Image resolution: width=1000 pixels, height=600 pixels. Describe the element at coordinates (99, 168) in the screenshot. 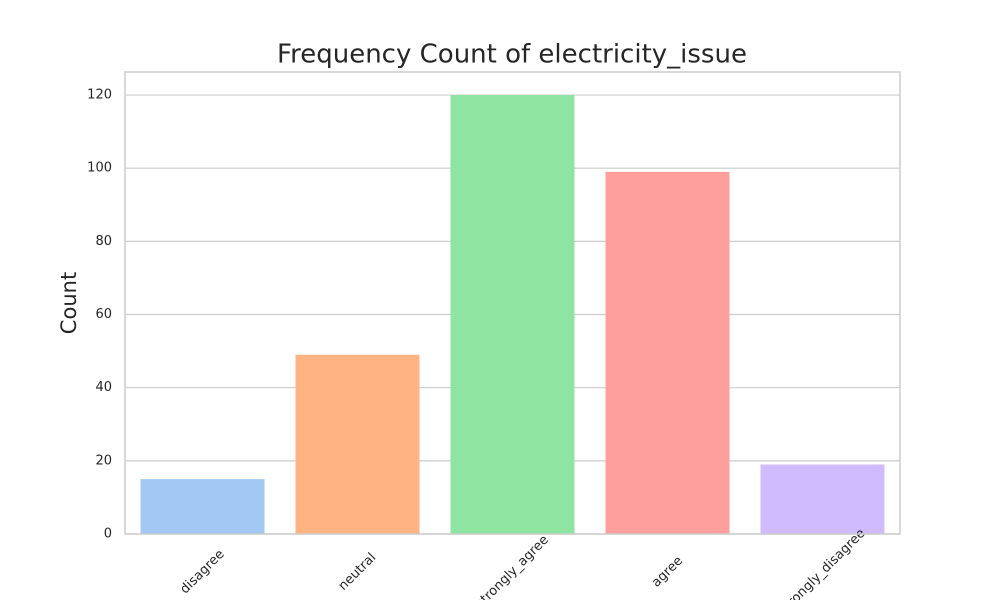

I see `y-tick-label: 100` at that location.